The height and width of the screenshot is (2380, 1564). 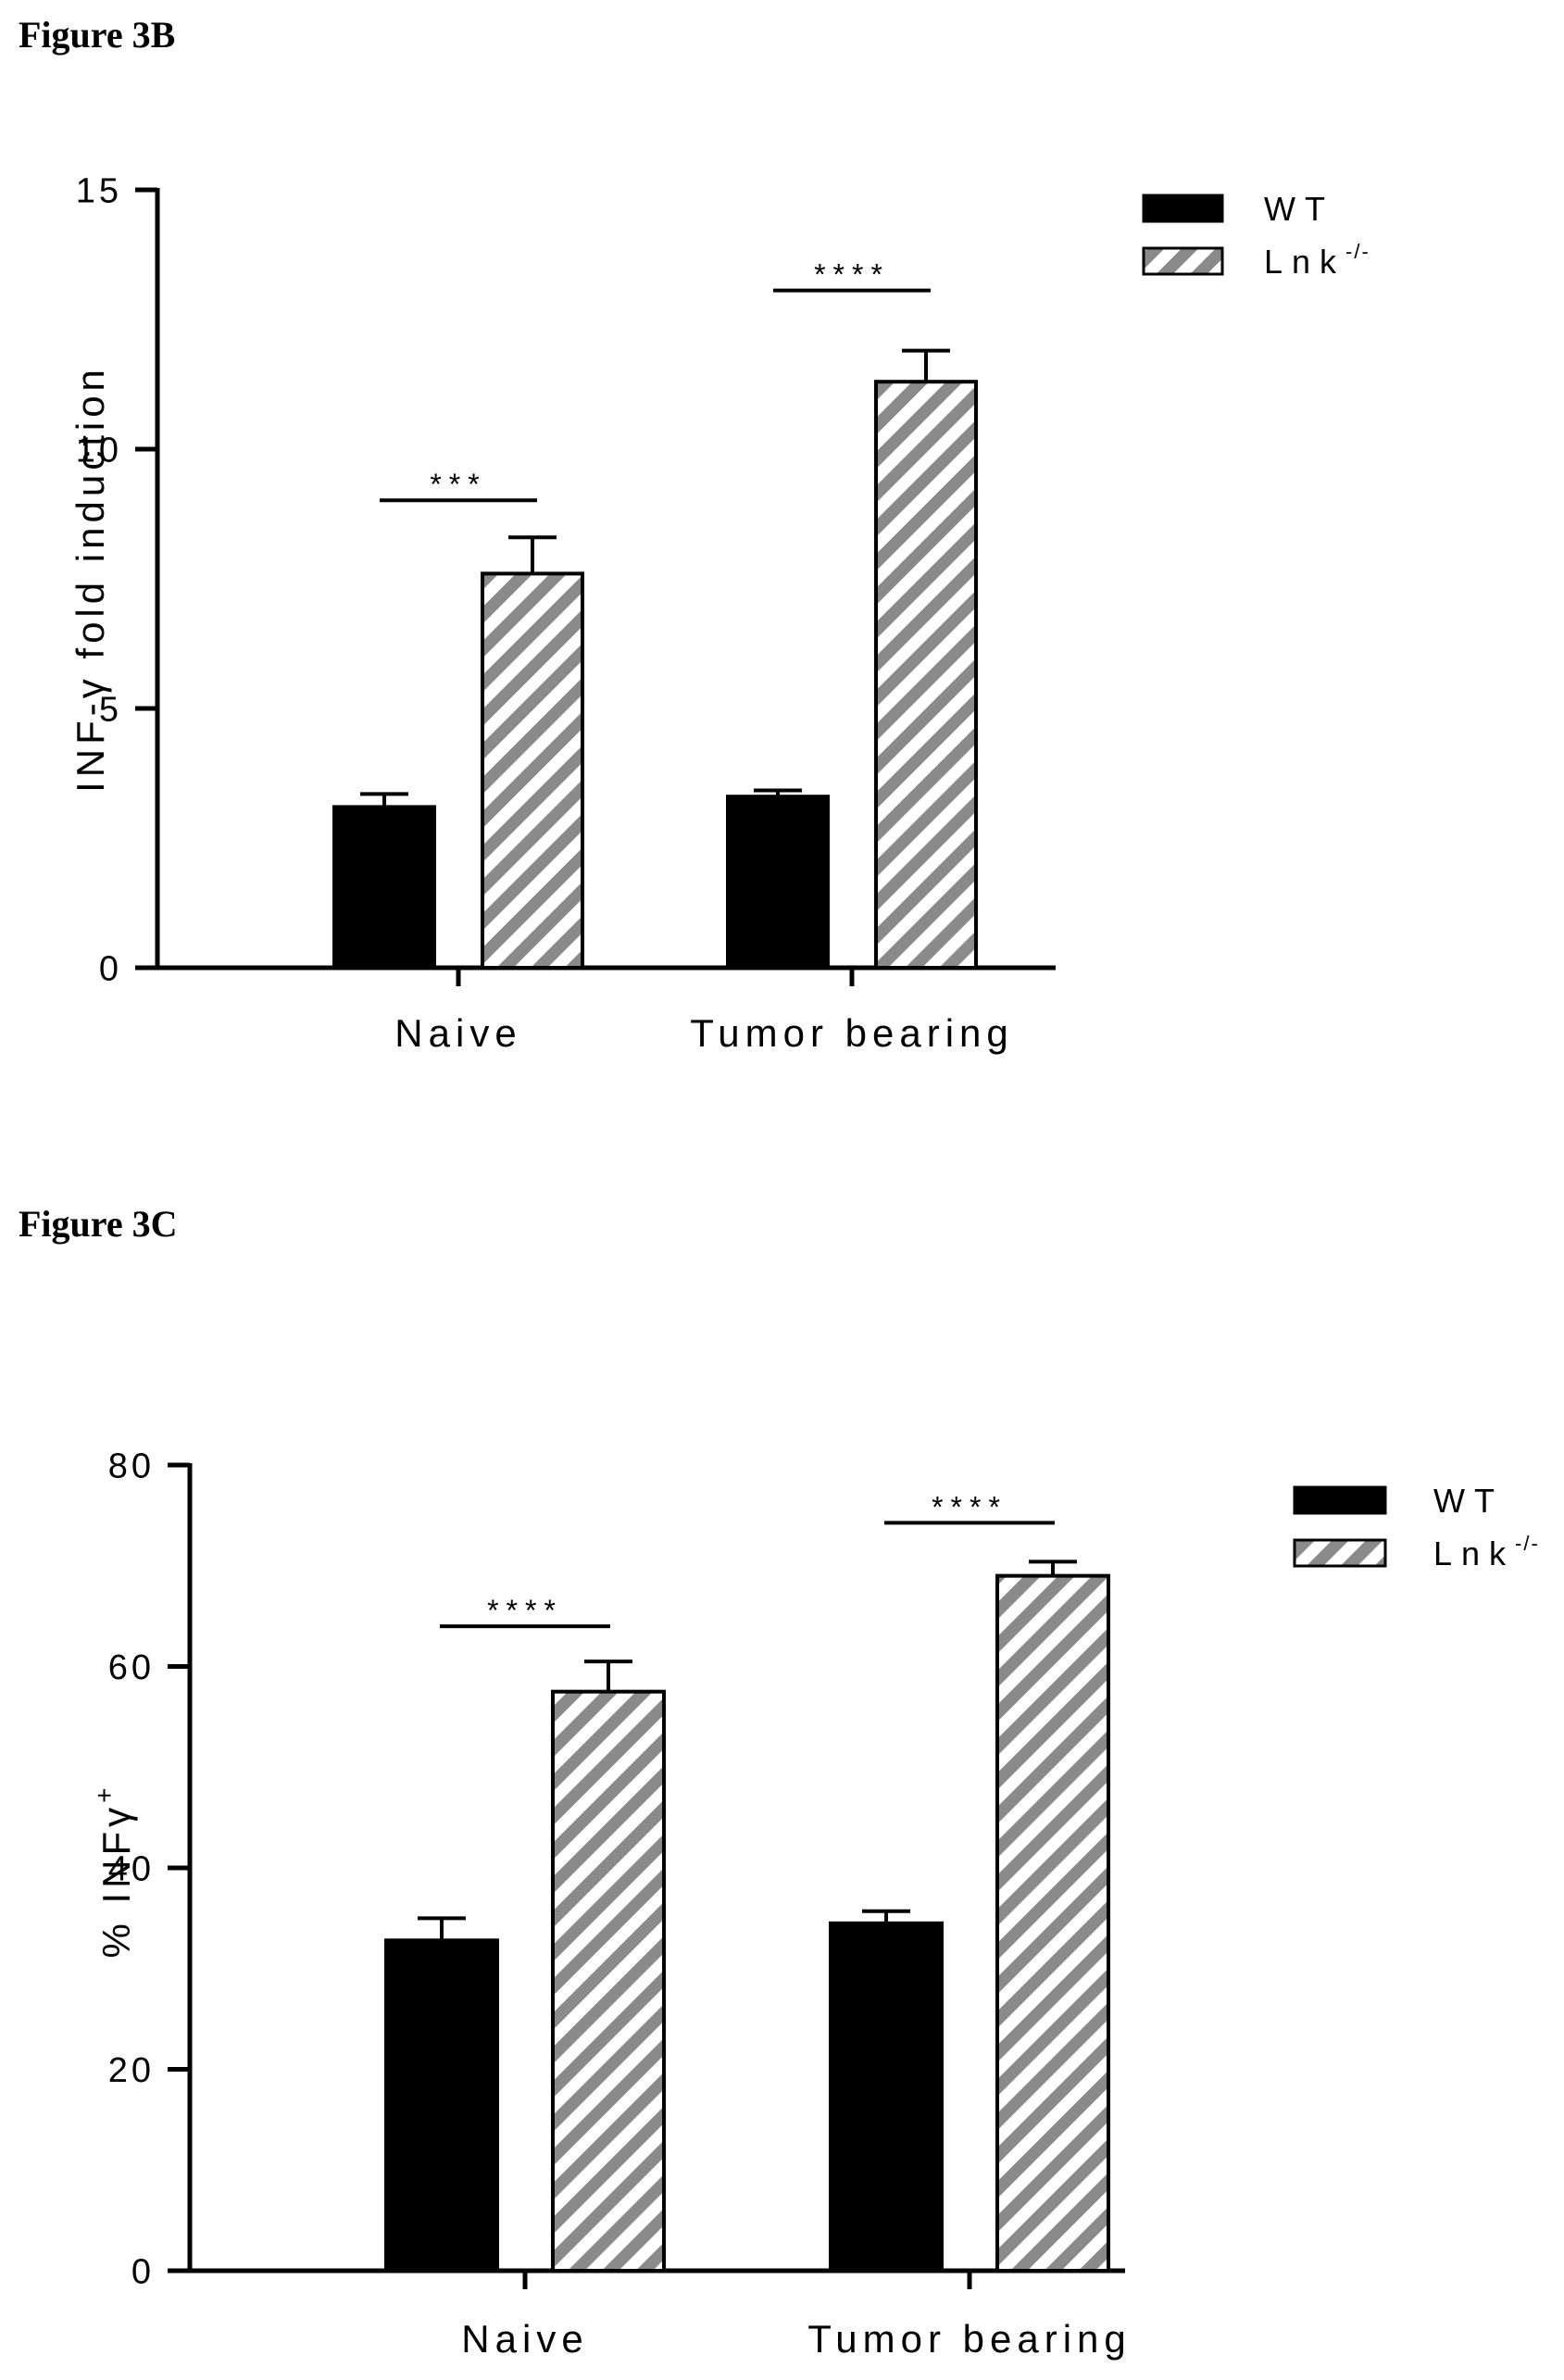 What do you see at coordinates (131, 1667) in the screenshot?
I see `y-tick-label: 60` at bounding box center [131, 1667].